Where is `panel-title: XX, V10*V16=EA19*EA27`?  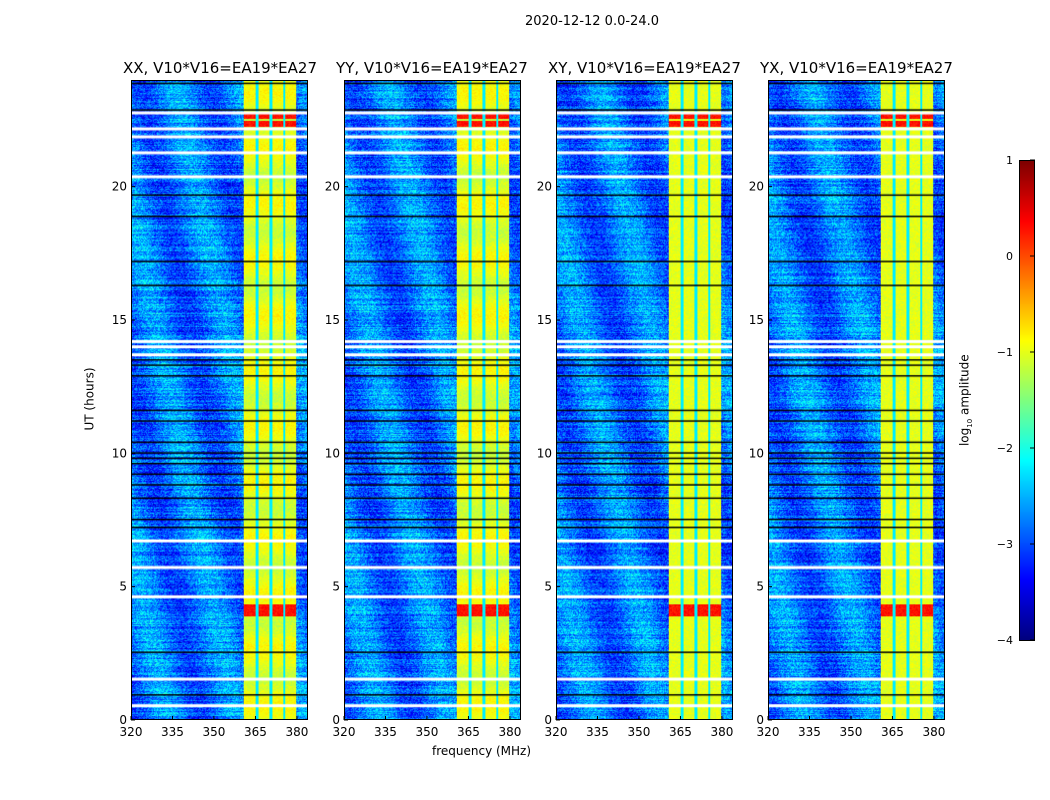 panel-title: XX, V10*V16=EA19*EA27 is located at coordinates (220, 68).